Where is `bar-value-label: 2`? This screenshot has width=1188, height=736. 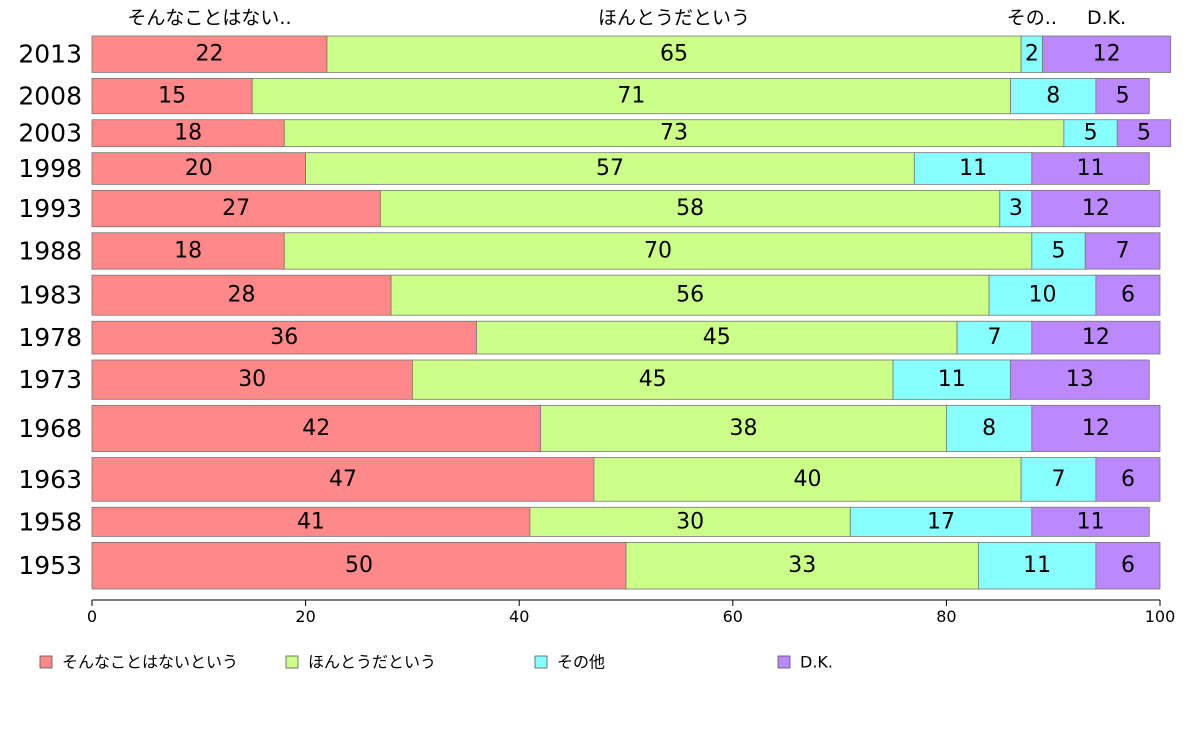
bar-value-label: 2 is located at coordinates (1032, 54).